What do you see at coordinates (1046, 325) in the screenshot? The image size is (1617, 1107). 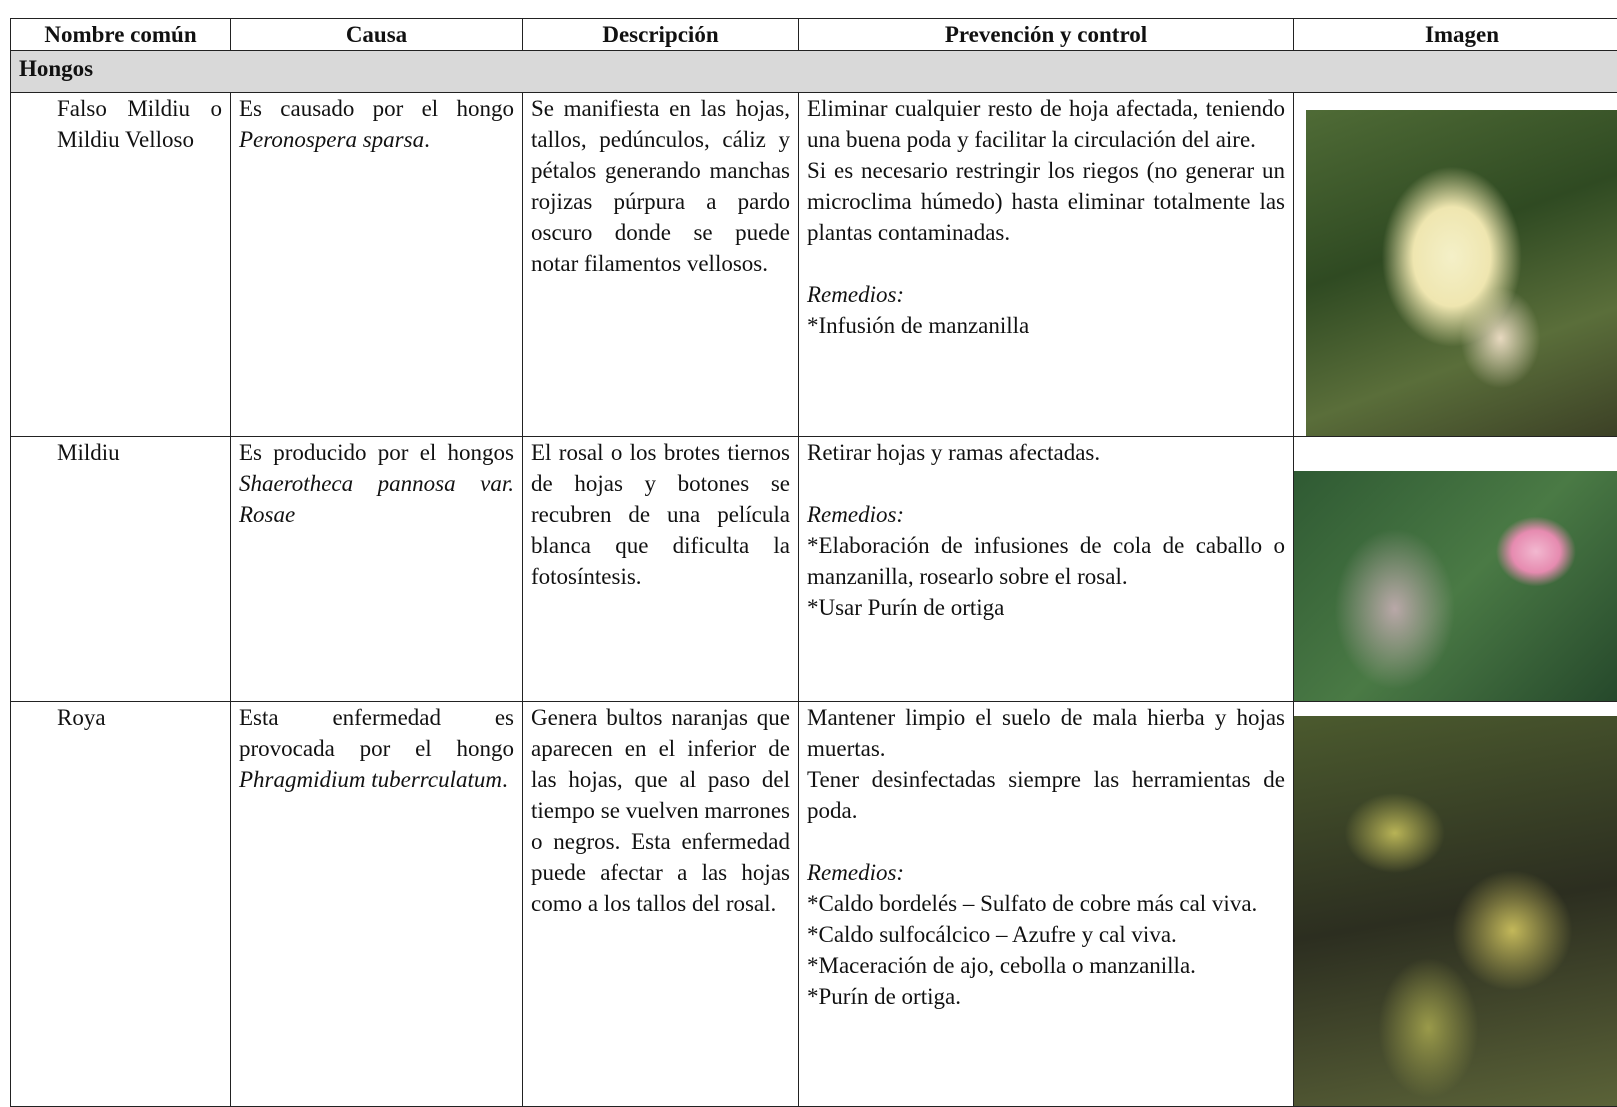 I see `paragraph: *Infusión de manzanilla` at bounding box center [1046, 325].